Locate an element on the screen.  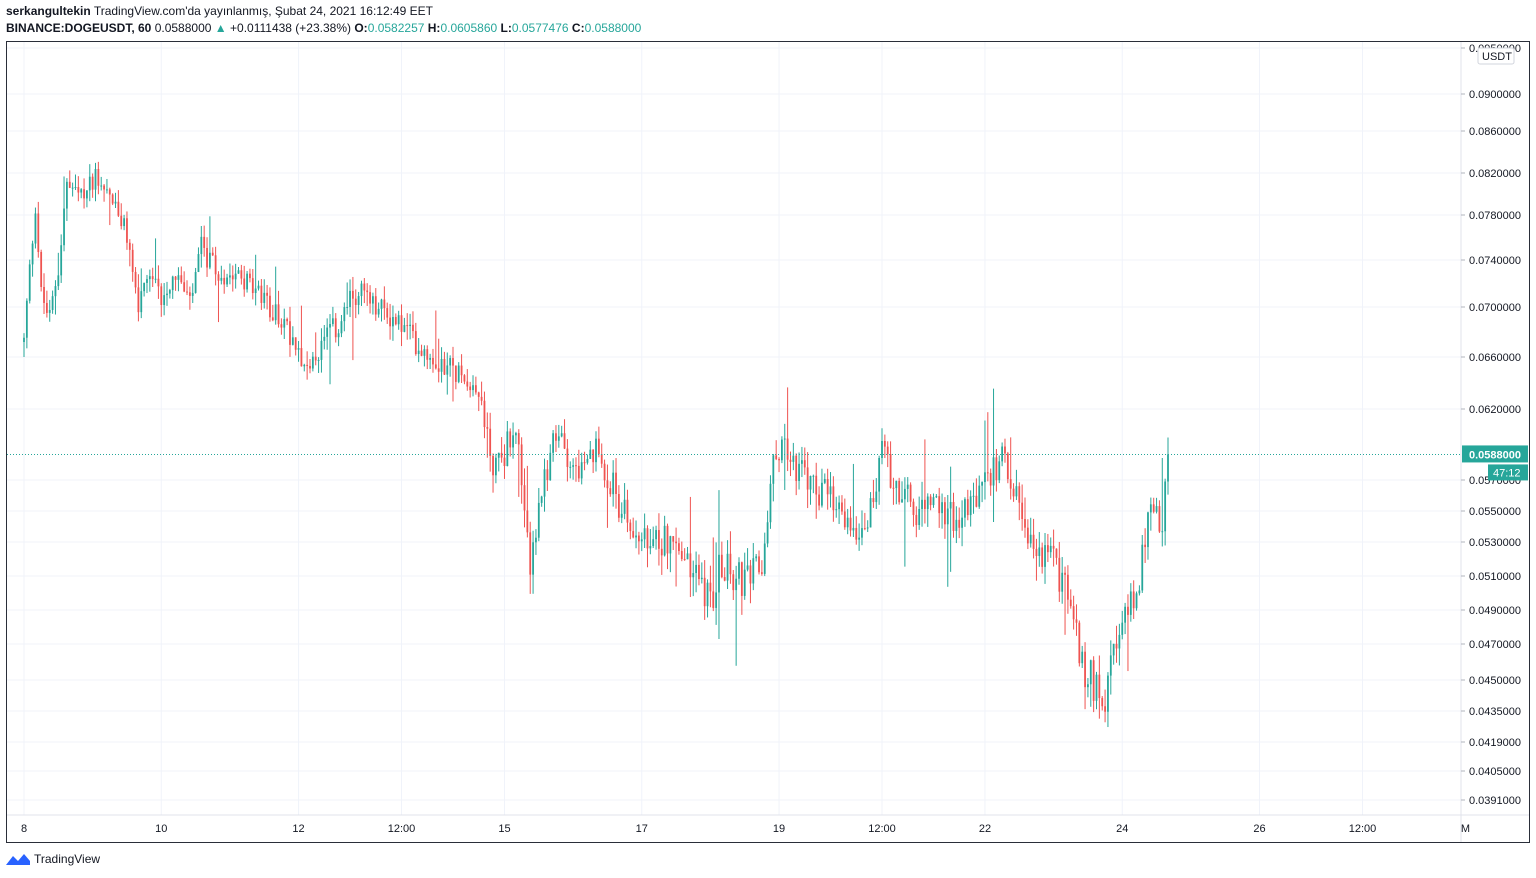
price-tick-label: 0.0391000 is located at coordinates (1495, 801).